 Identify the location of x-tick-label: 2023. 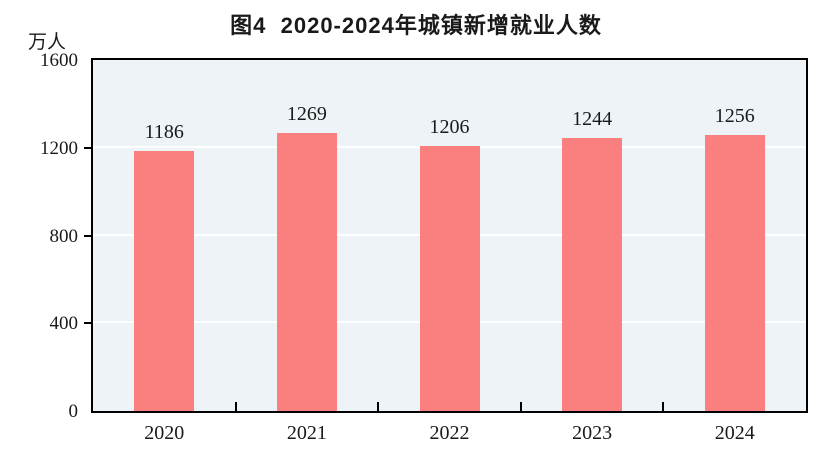
(592, 433).